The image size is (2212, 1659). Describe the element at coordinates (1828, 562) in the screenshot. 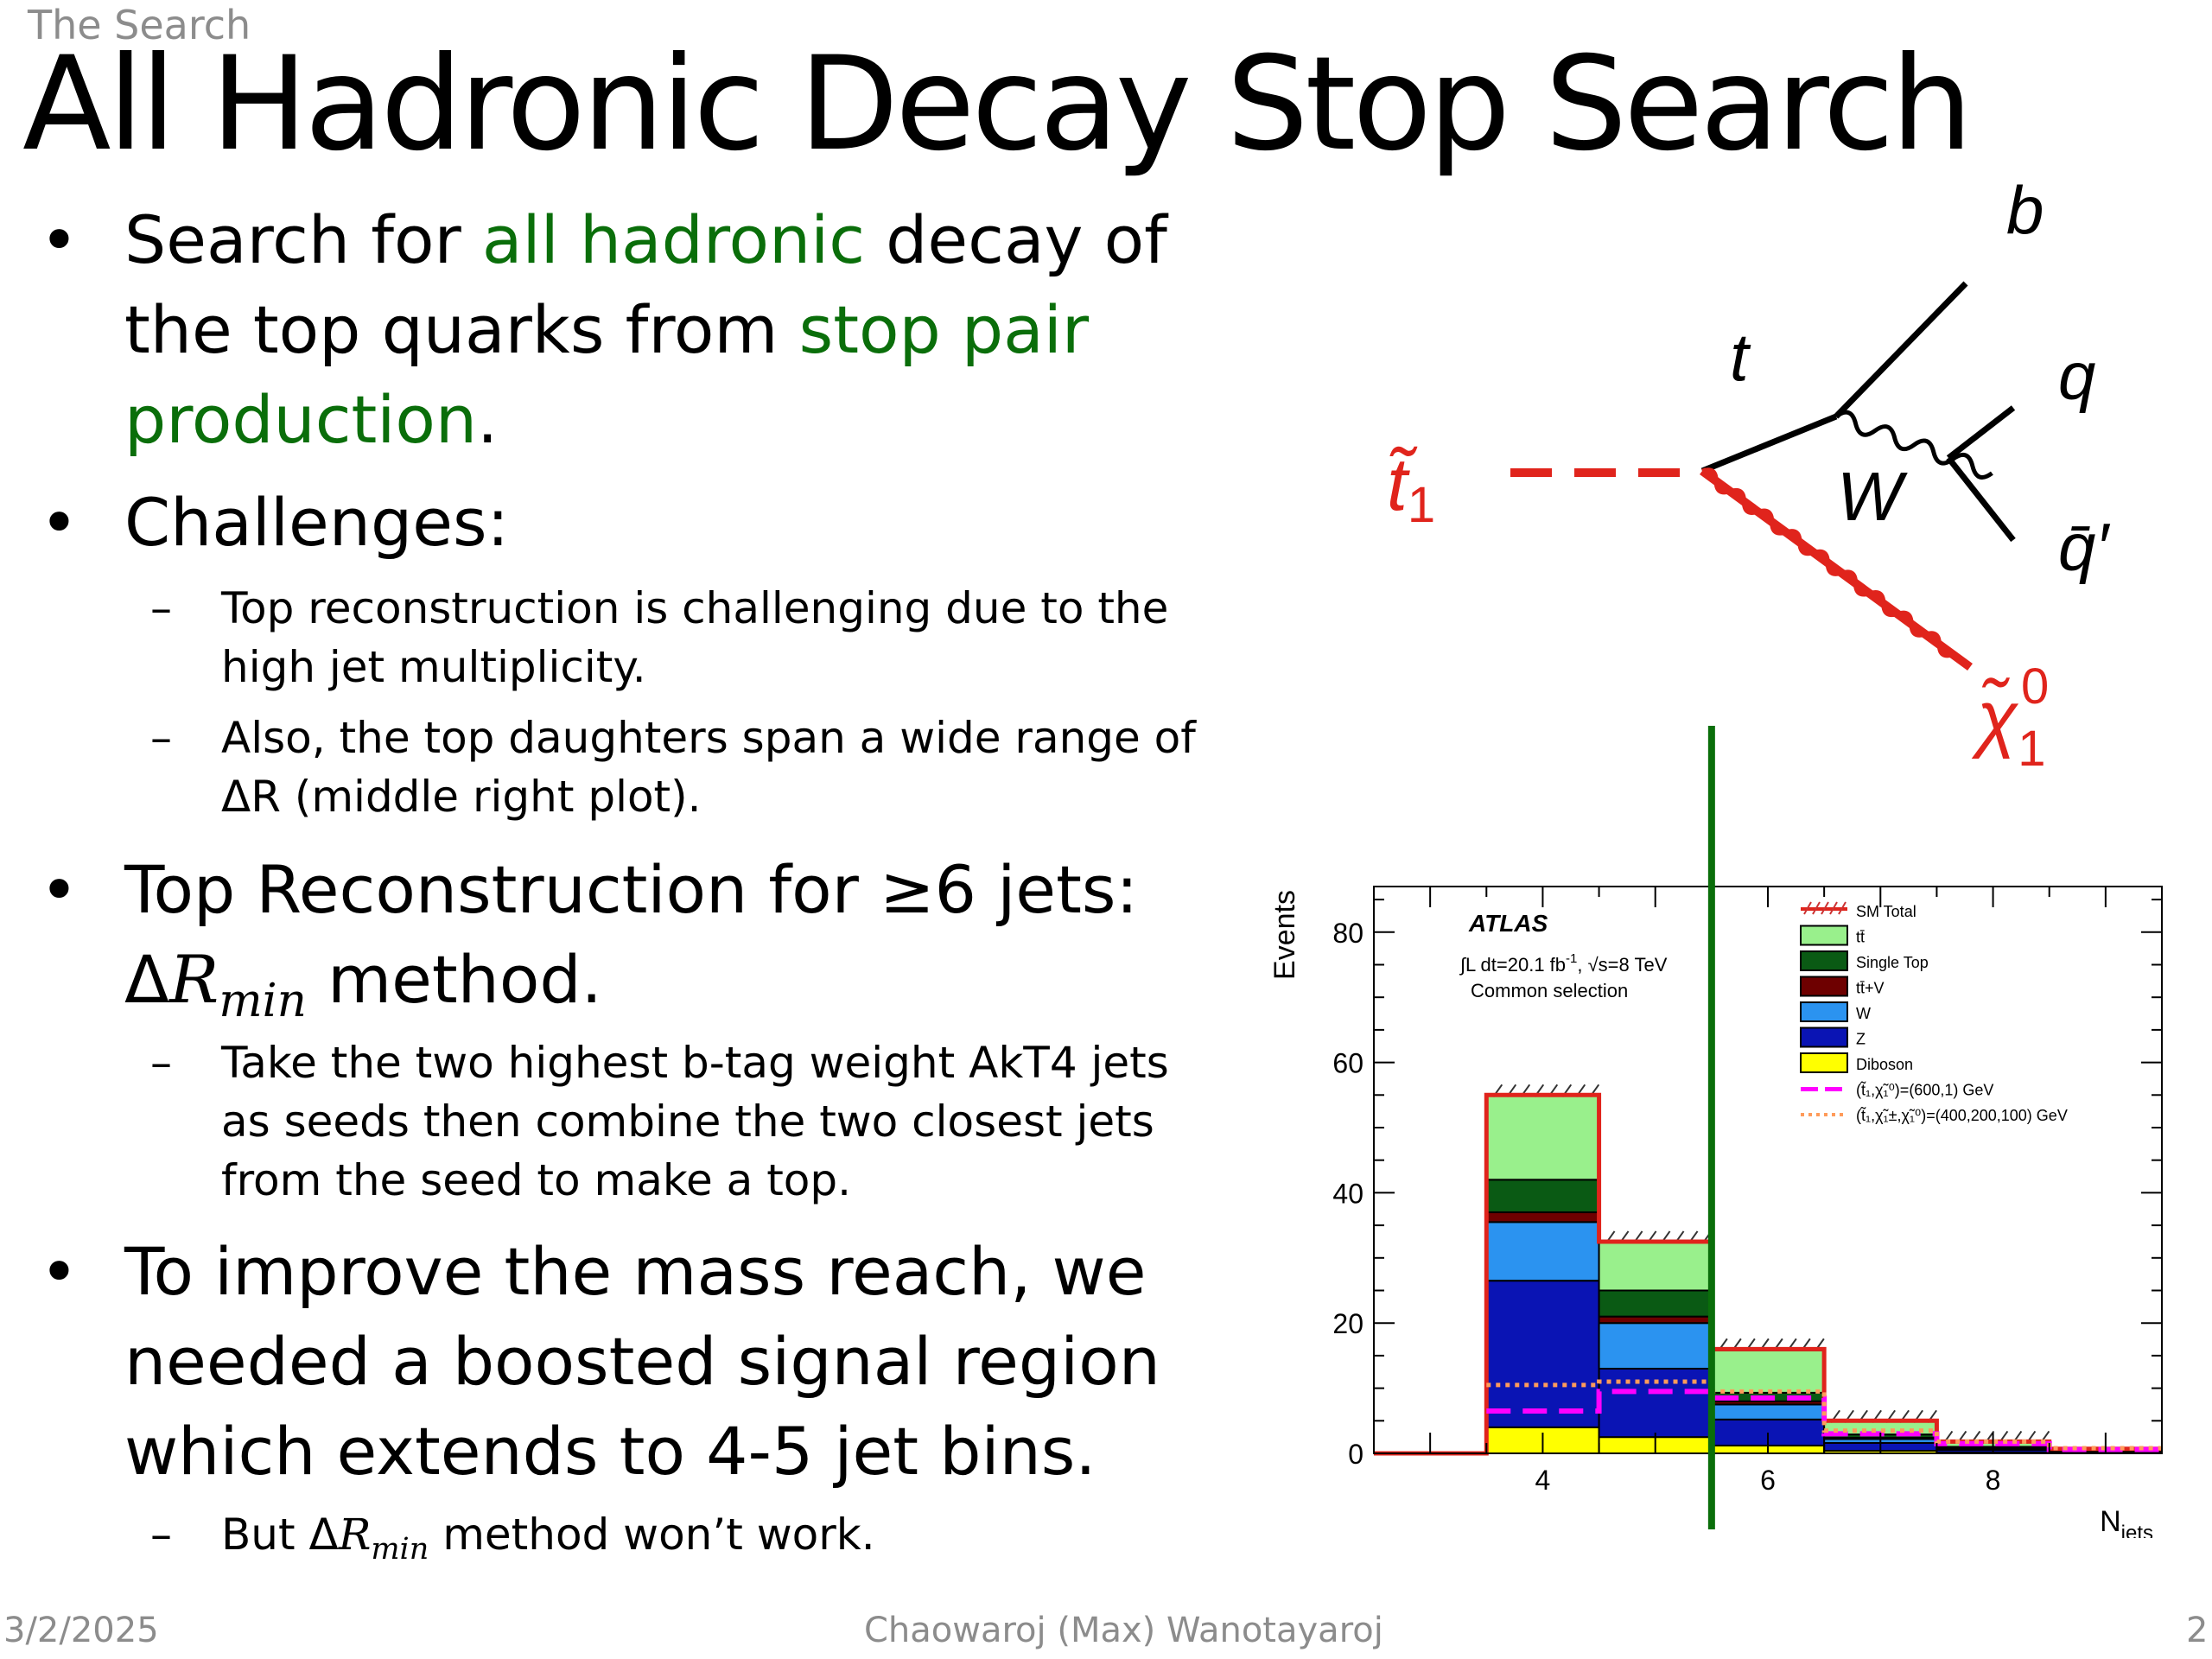

I see `neutralino-wiggle` at that location.